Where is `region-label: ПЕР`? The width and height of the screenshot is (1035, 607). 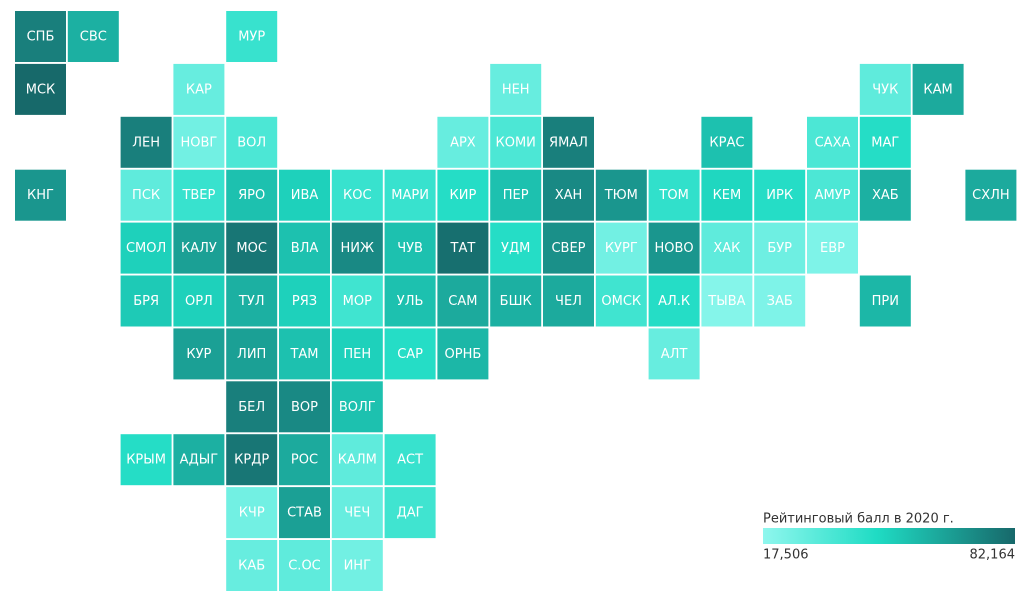 region-label: ПЕР is located at coordinates (516, 195).